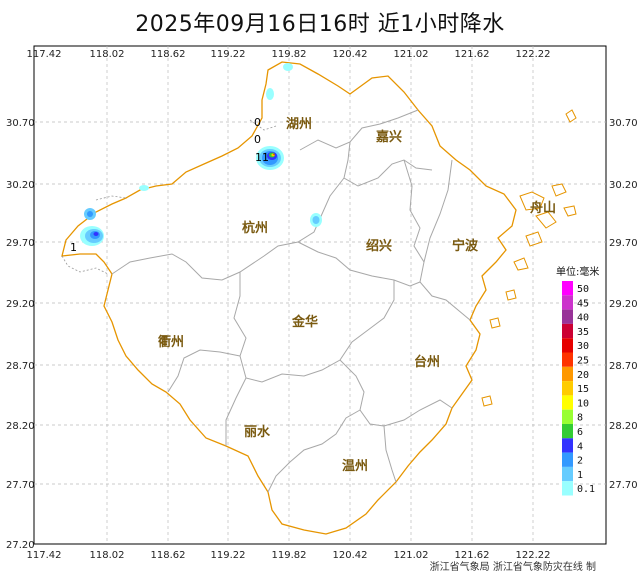 The width and height of the screenshot is (640, 575). I want to click on lat-tick-left: 28.20, so click(20, 426).